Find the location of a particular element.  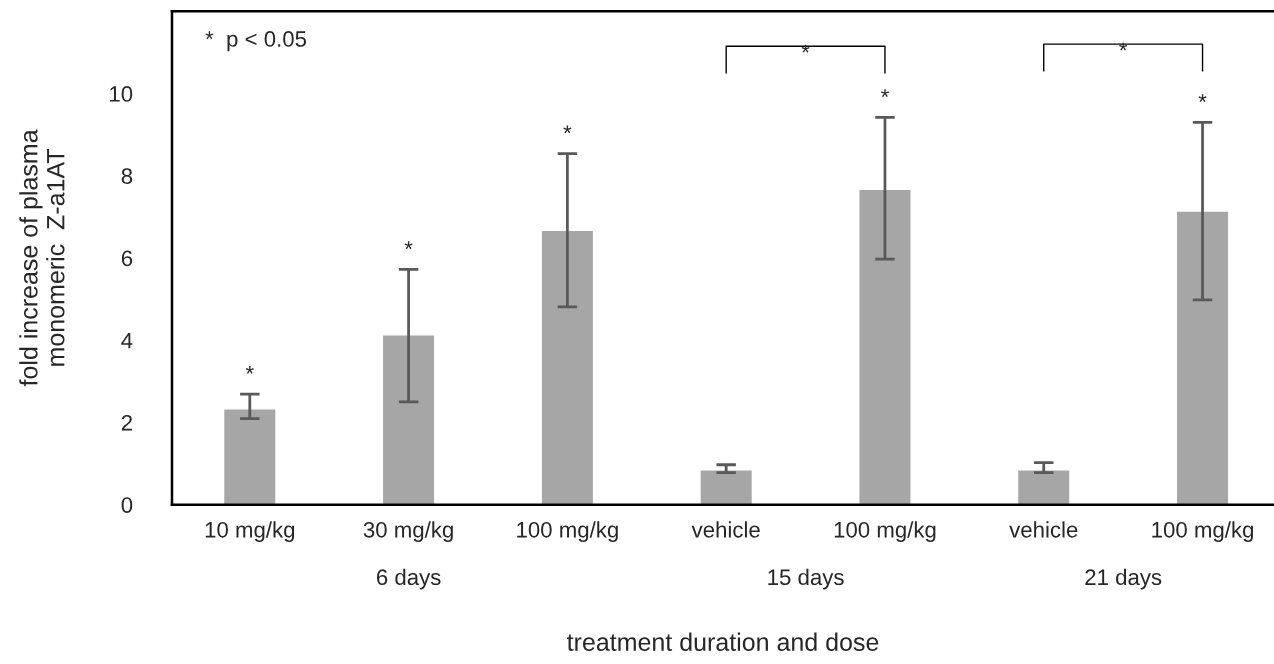

x-tick-label: 10 mg/kg is located at coordinates (250, 532).